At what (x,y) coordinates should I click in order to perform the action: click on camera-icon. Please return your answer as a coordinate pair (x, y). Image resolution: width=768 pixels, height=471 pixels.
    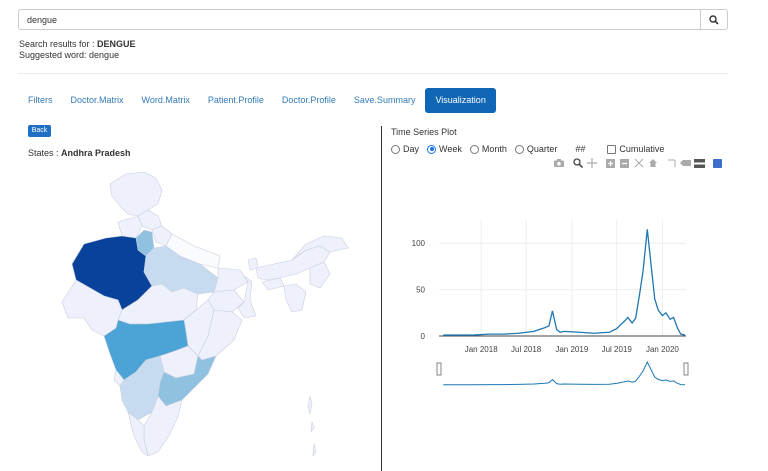
    Looking at the image, I should click on (558, 163).